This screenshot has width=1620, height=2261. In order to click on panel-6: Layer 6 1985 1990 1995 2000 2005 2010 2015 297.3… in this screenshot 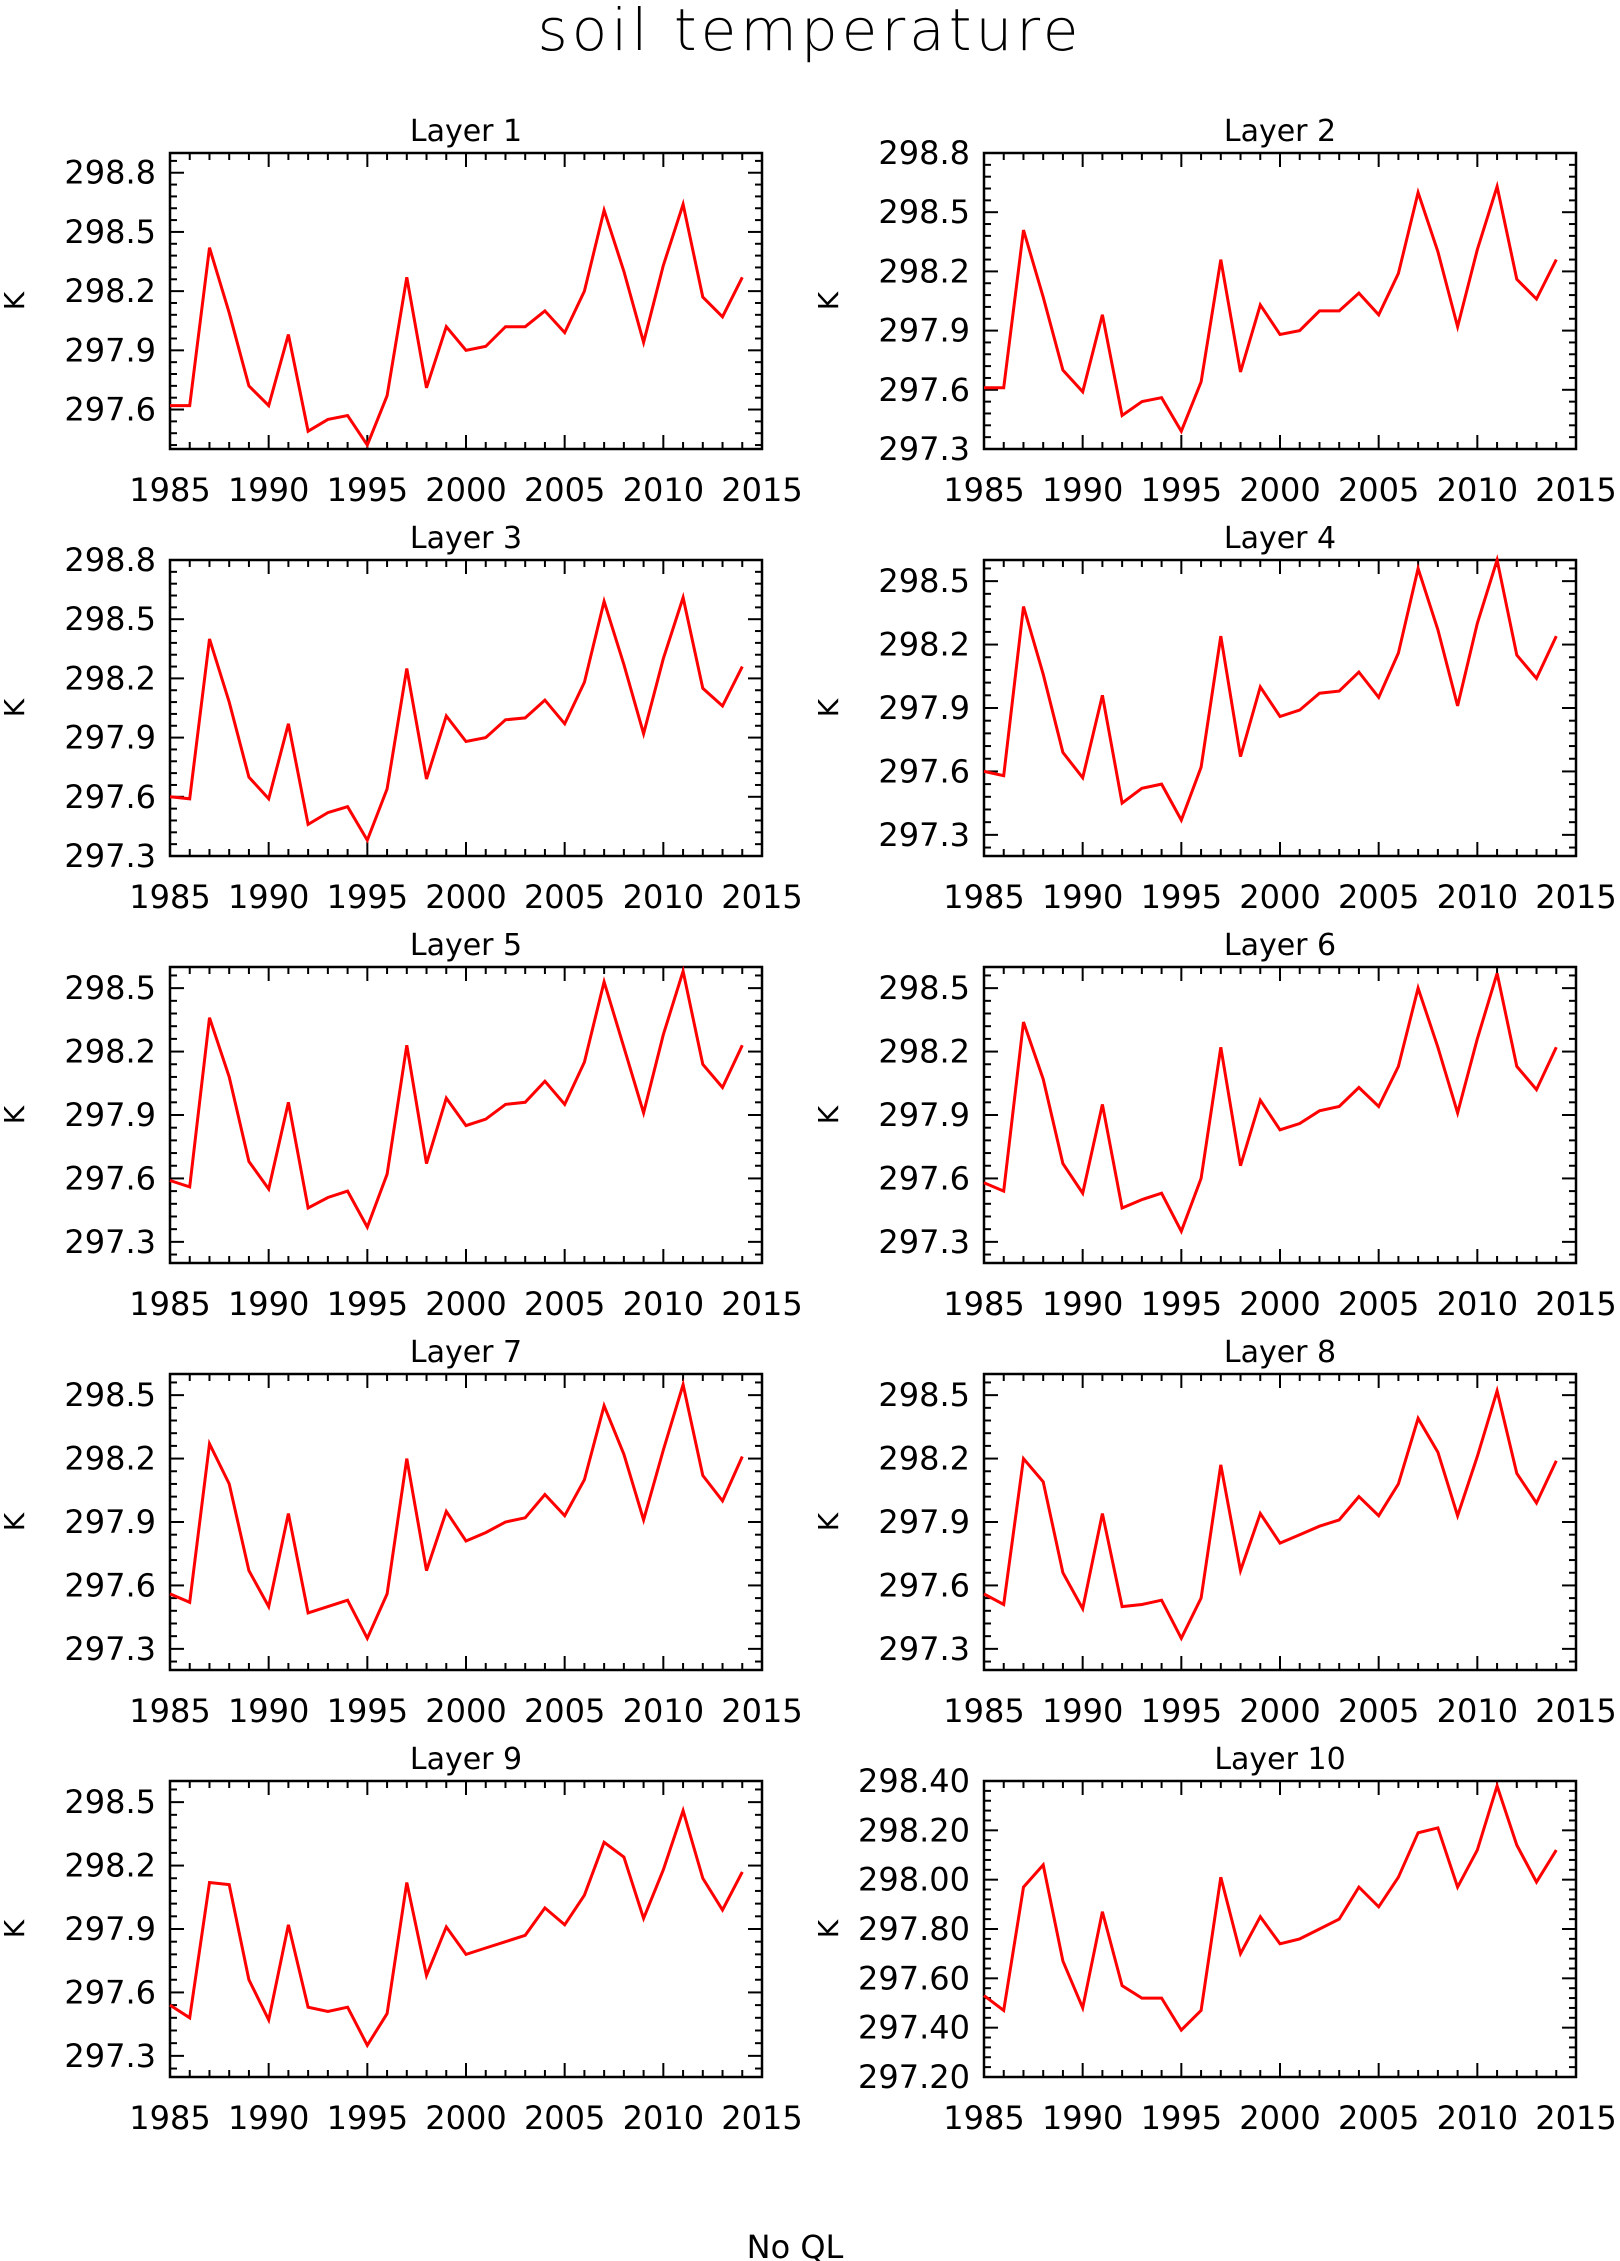, I will do `click(1214, 1125)`.